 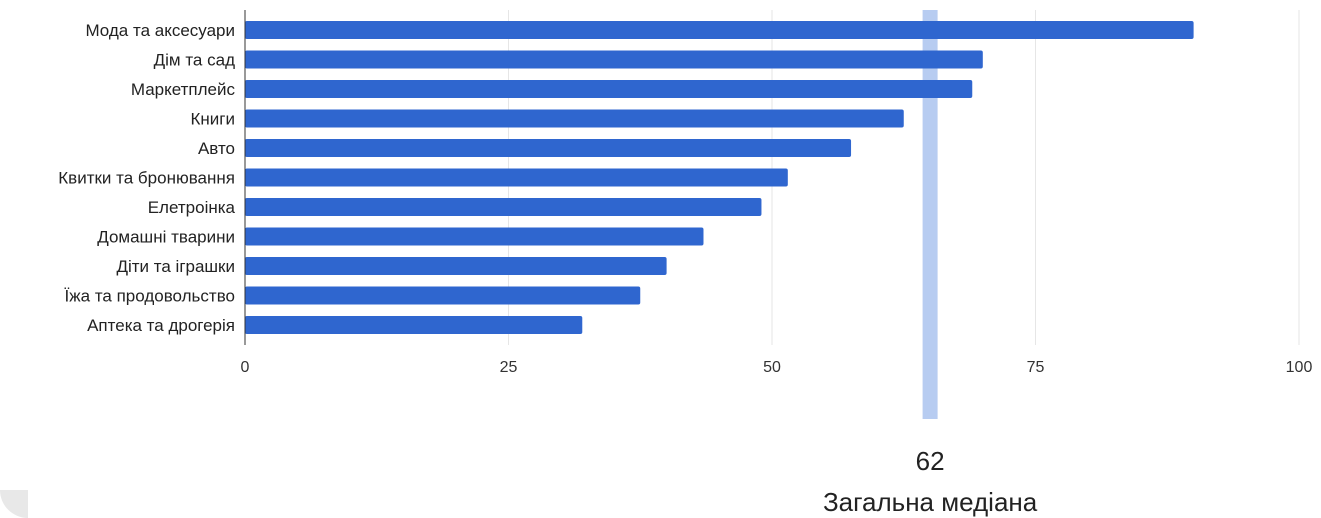 I want to click on category-label: Елетроінка, so click(x=192, y=207).